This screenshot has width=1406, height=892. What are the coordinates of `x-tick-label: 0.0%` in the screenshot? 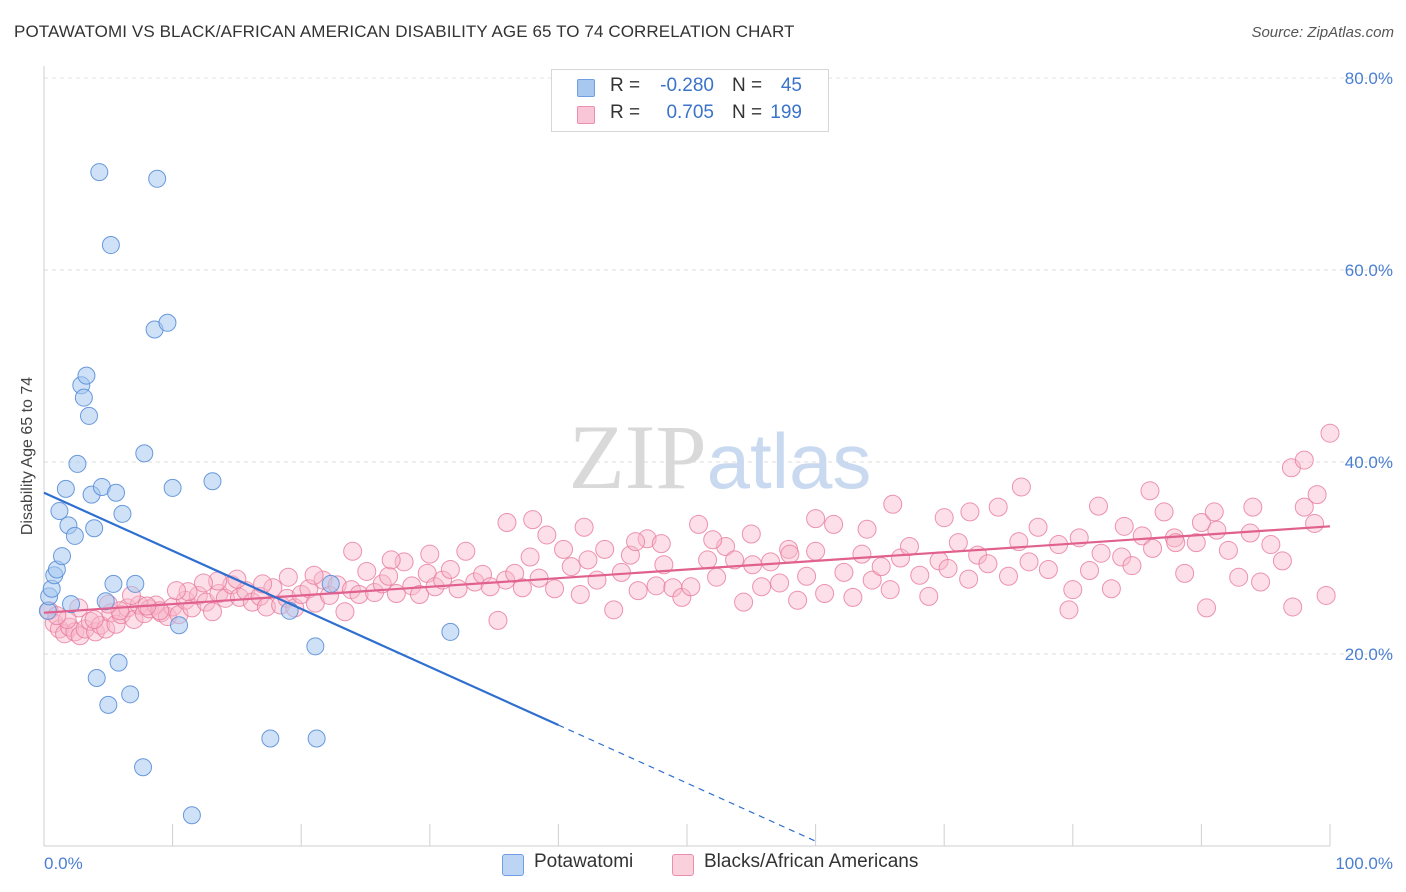 It's located at (63, 863).